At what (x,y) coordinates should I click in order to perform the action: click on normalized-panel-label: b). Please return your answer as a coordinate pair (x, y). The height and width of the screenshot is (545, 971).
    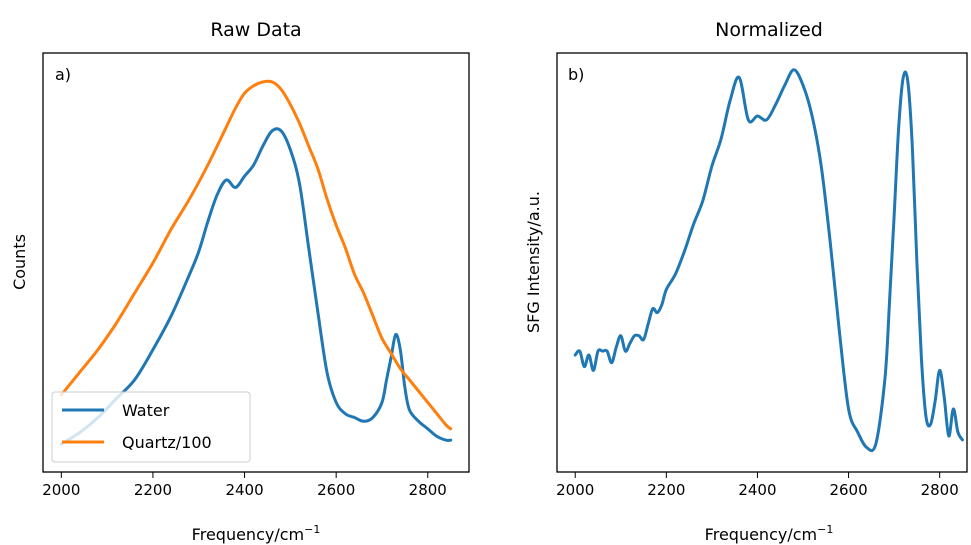
    Looking at the image, I should click on (576, 74).